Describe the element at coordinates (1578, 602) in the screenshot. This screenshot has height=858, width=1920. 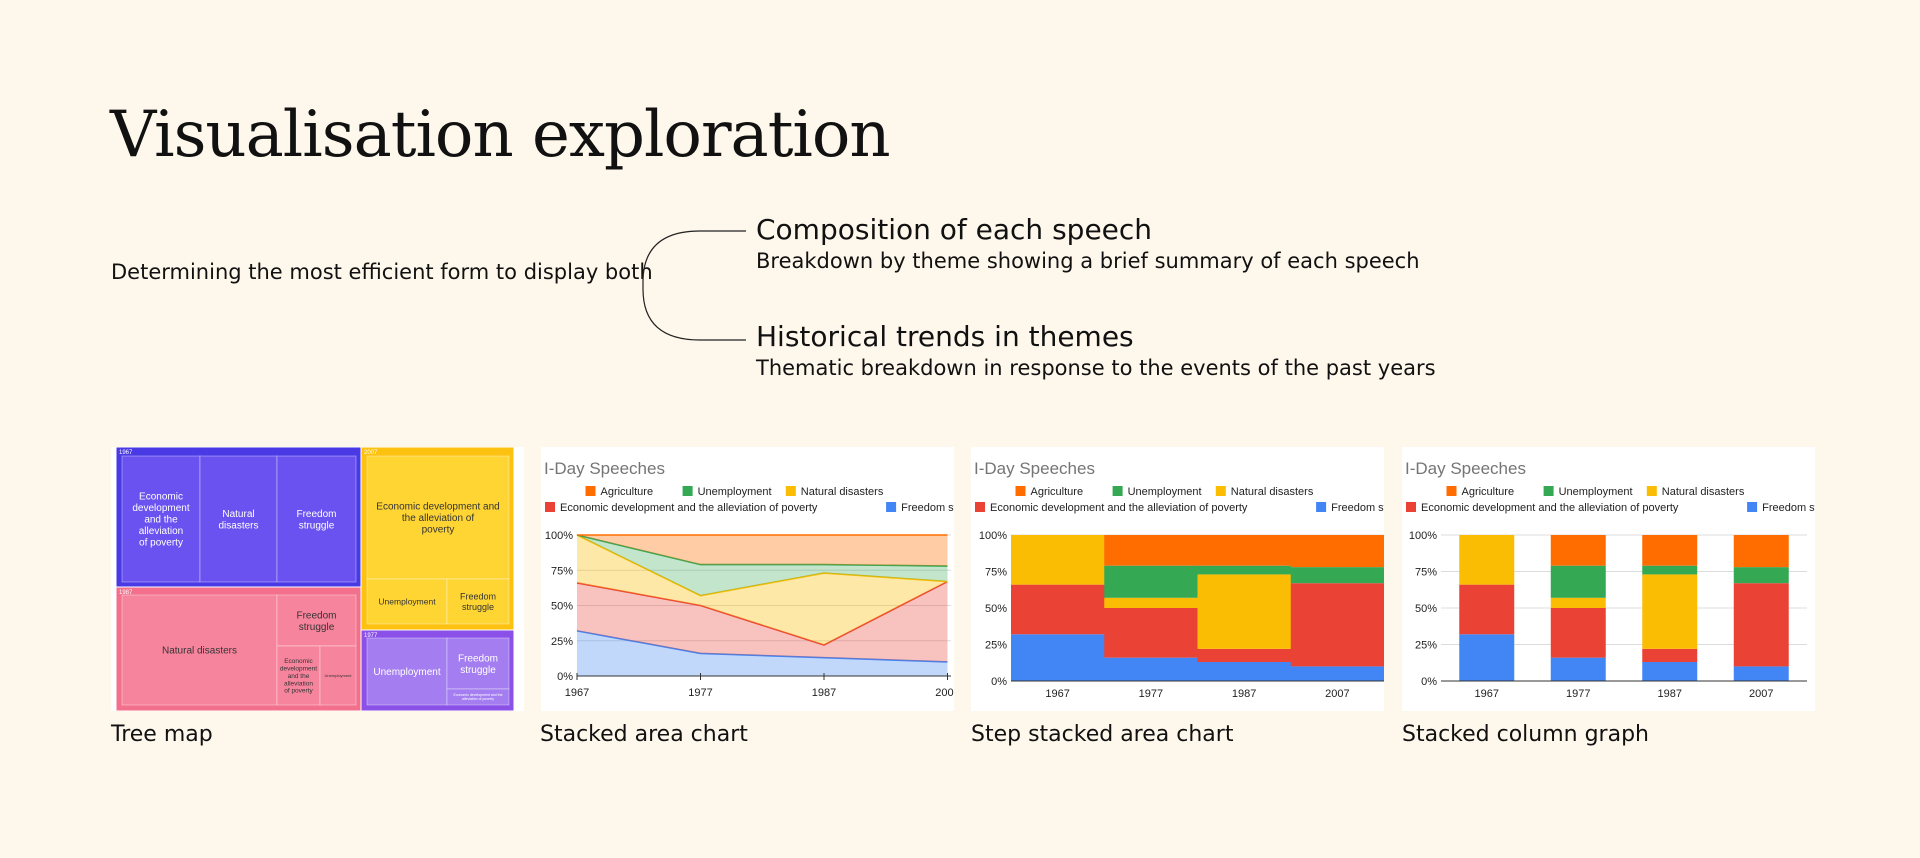
I see `column-segment-natural_disasters` at that location.